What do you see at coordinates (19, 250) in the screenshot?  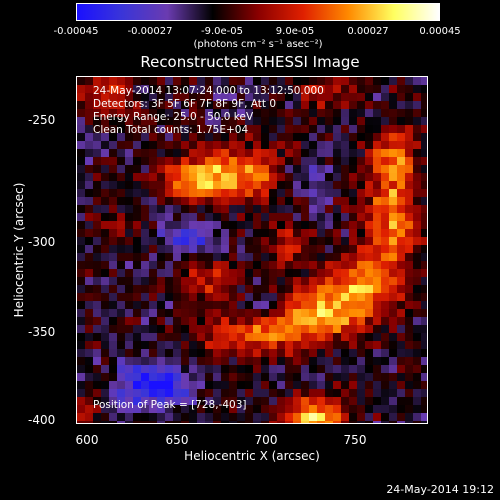 I see `y-axis-label: Heliocentric Y (arcsec)` at bounding box center [19, 250].